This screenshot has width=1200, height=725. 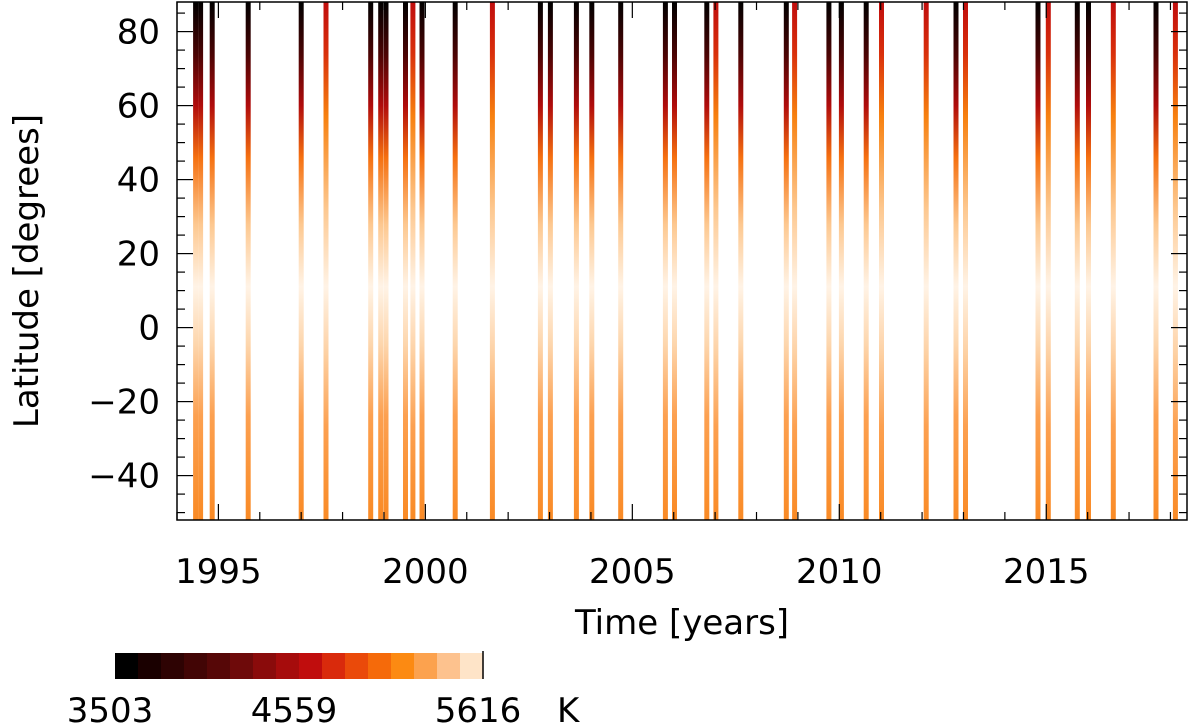 What do you see at coordinates (149, 329) in the screenshot?
I see `y-tick-label: 0` at bounding box center [149, 329].